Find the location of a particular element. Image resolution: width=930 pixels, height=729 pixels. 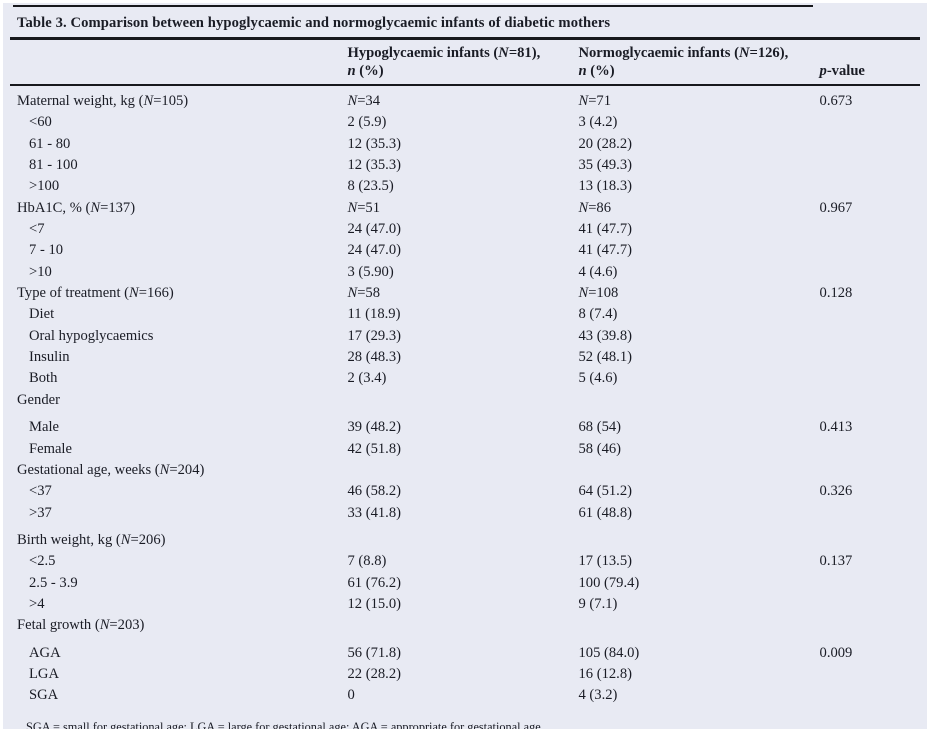

table-row: Gestational age, weeks (N=204) is located at coordinates (465, 470).